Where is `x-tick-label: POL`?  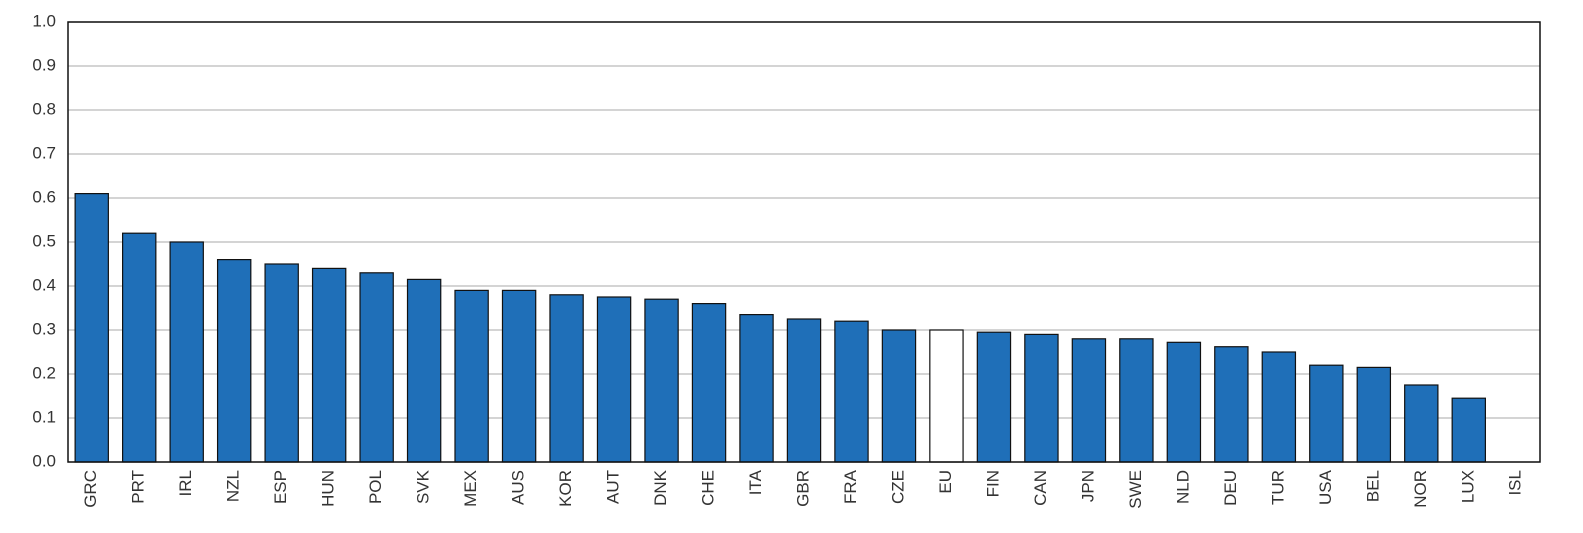 x-tick-label: POL is located at coordinates (375, 487).